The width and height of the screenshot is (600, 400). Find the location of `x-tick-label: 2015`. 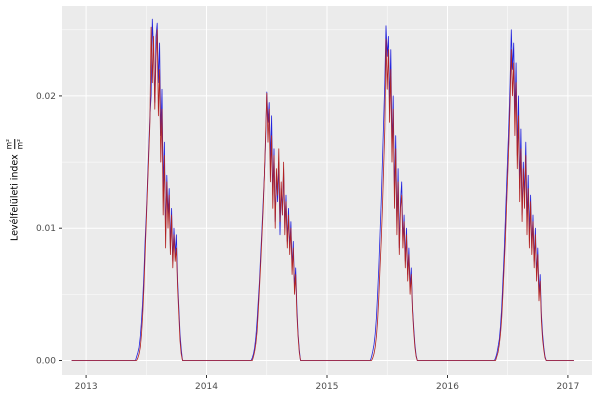

x-tick-label: 2015 is located at coordinates (327, 387).